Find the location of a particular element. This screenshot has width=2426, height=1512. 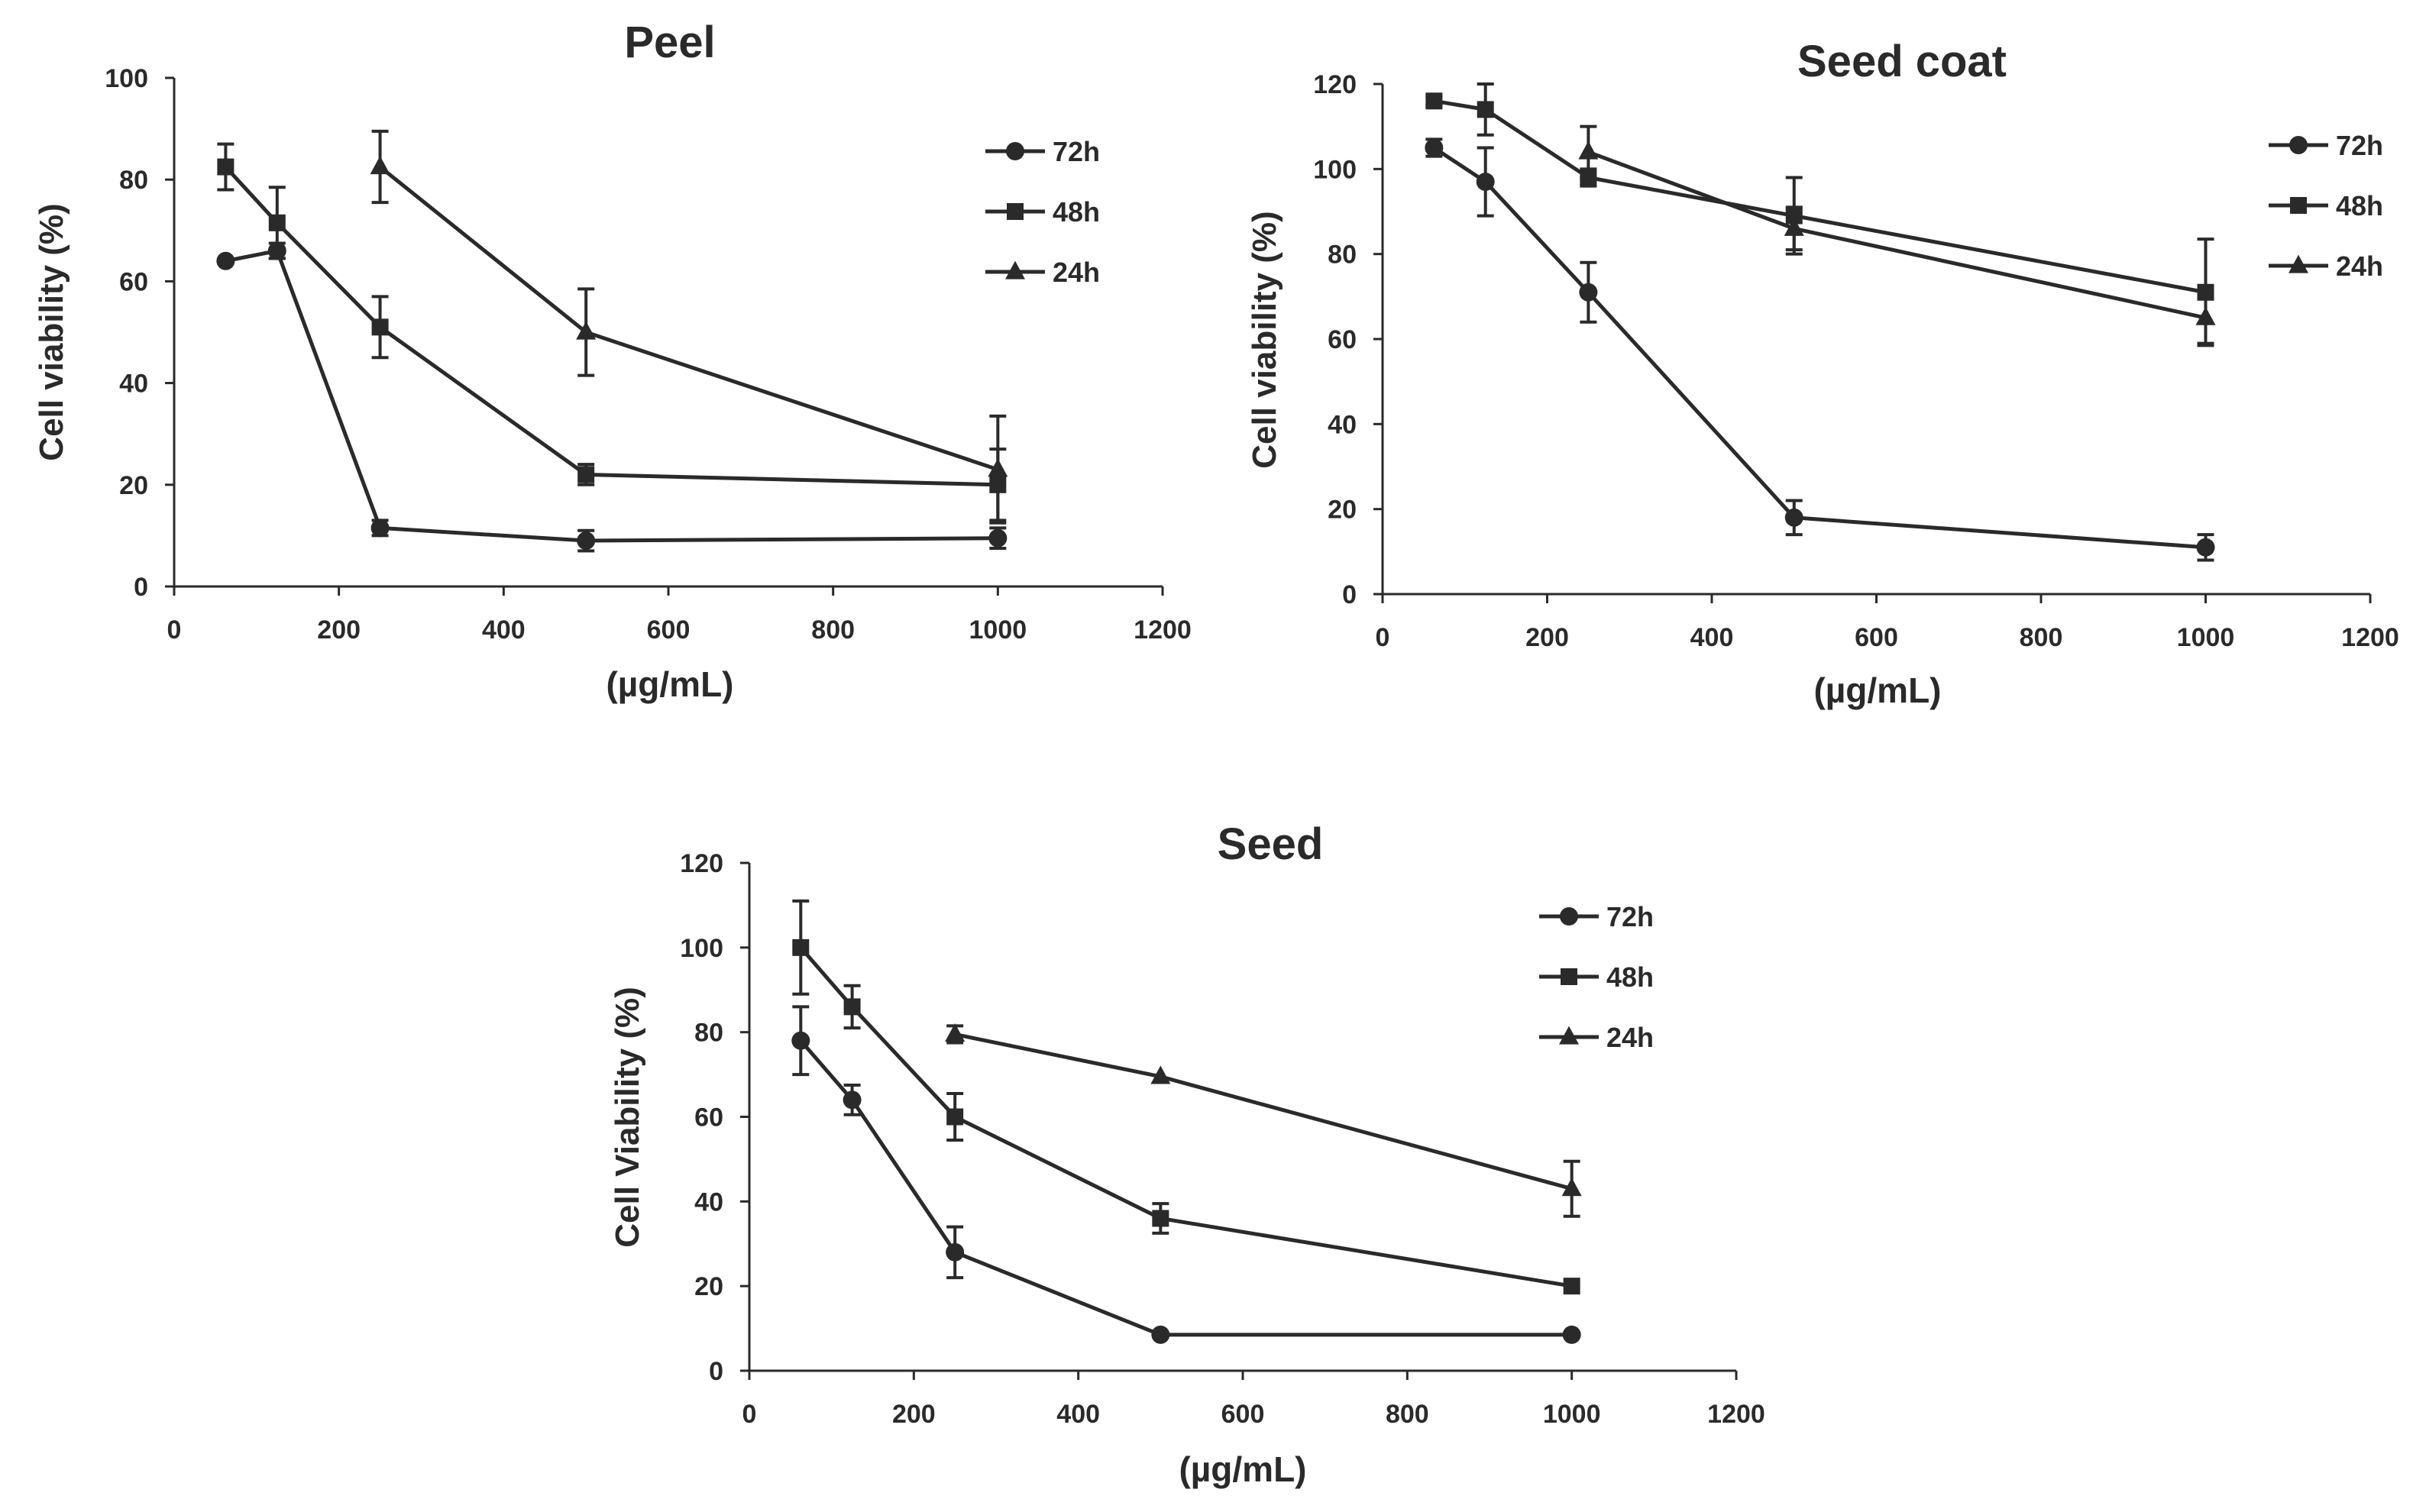

legend-label: 24h is located at coordinates (2359, 266).